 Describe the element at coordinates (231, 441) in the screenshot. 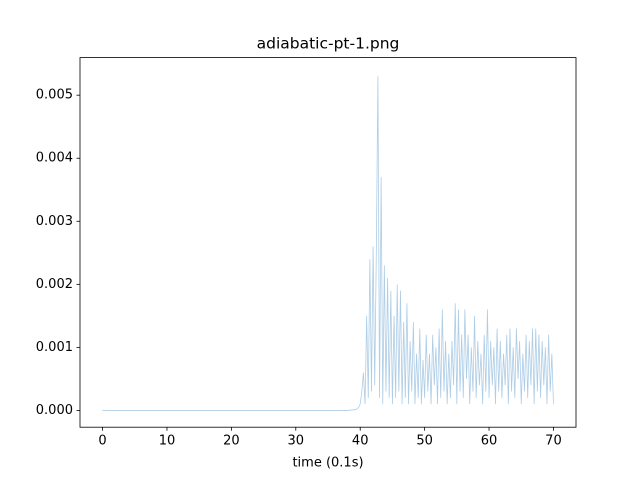

I see `x-tick-label: 20` at that location.